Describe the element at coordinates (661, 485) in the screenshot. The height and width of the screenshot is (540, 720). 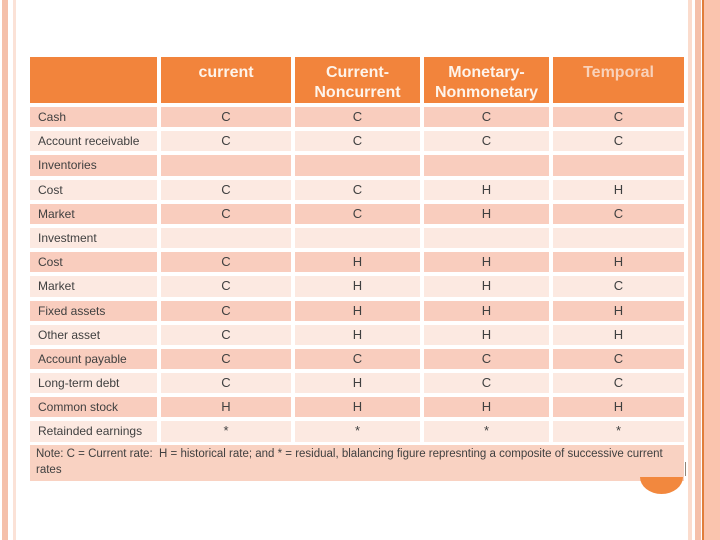
I see `accent-circle-decoration` at that location.